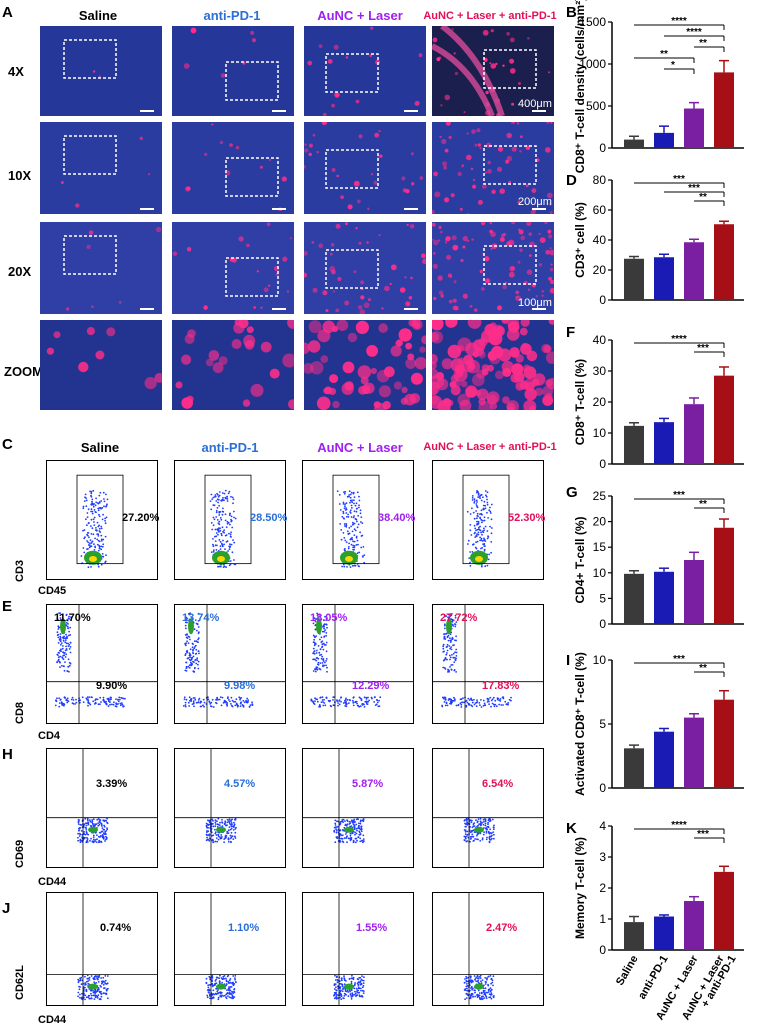 The width and height of the screenshot is (767, 1032). What do you see at coordinates (527, 518) in the screenshot?
I see `facs-c-pct-3: 52.30%` at bounding box center [527, 518].